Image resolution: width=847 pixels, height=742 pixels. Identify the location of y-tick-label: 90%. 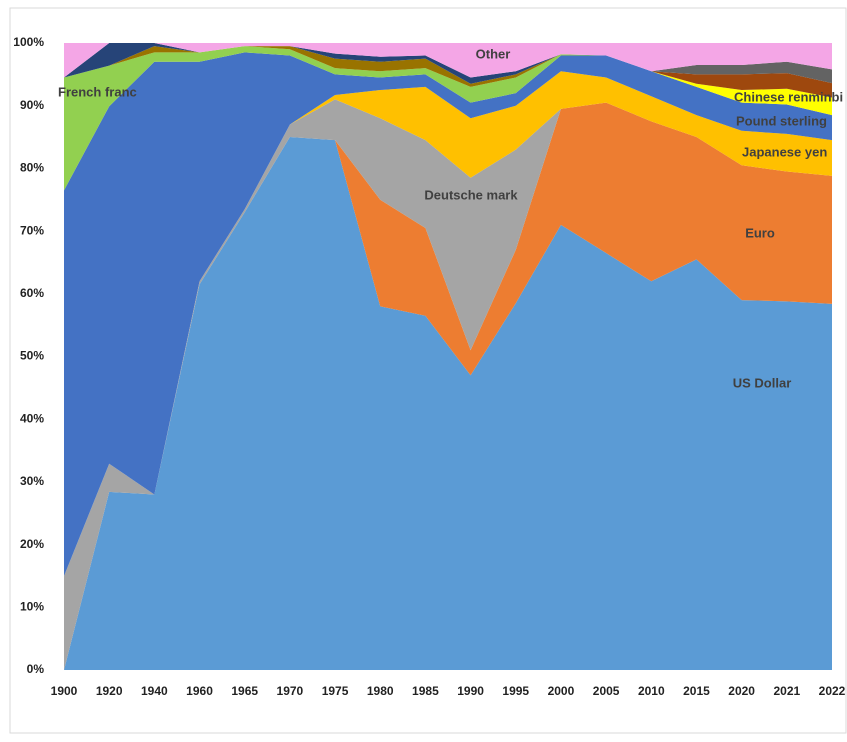
(32, 105).